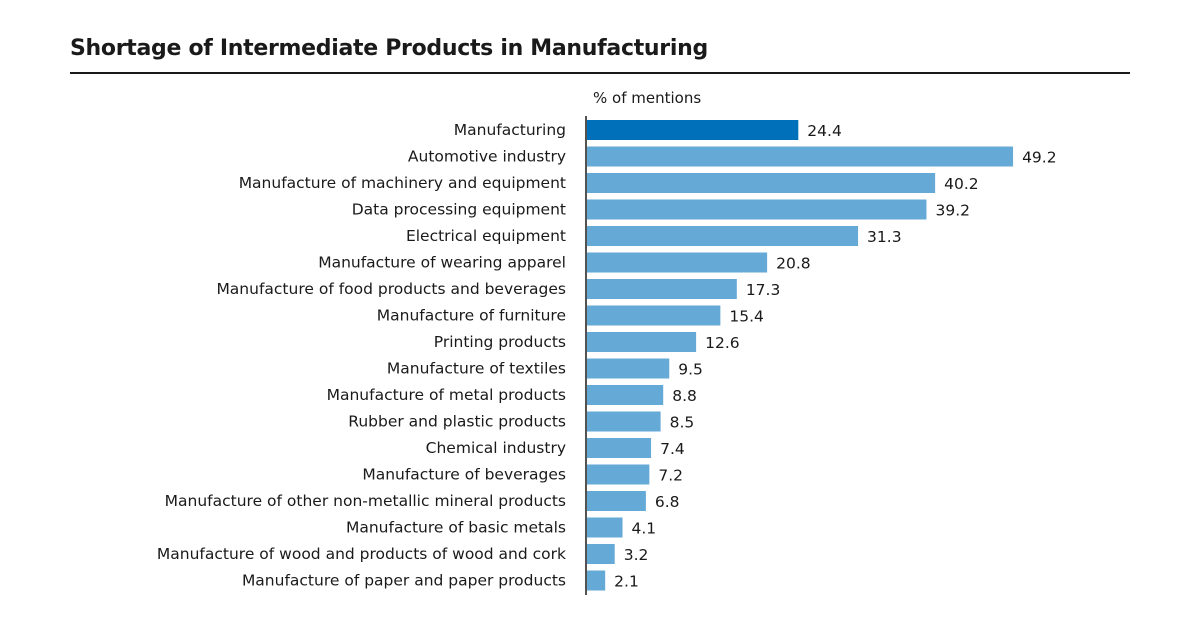 Image resolution: width=1200 pixels, height=627 pixels. What do you see at coordinates (647, 98) in the screenshot?
I see `unit-label: % of mentions` at bounding box center [647, 98].